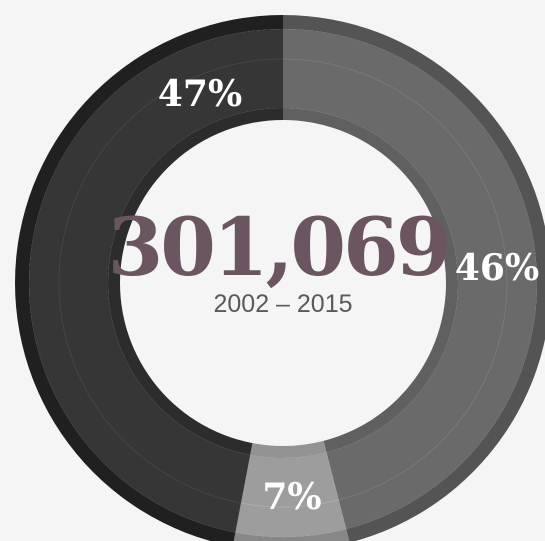 The image size is (545, 541). I want to click on slice-label-0: 46%, so click(497, 268).